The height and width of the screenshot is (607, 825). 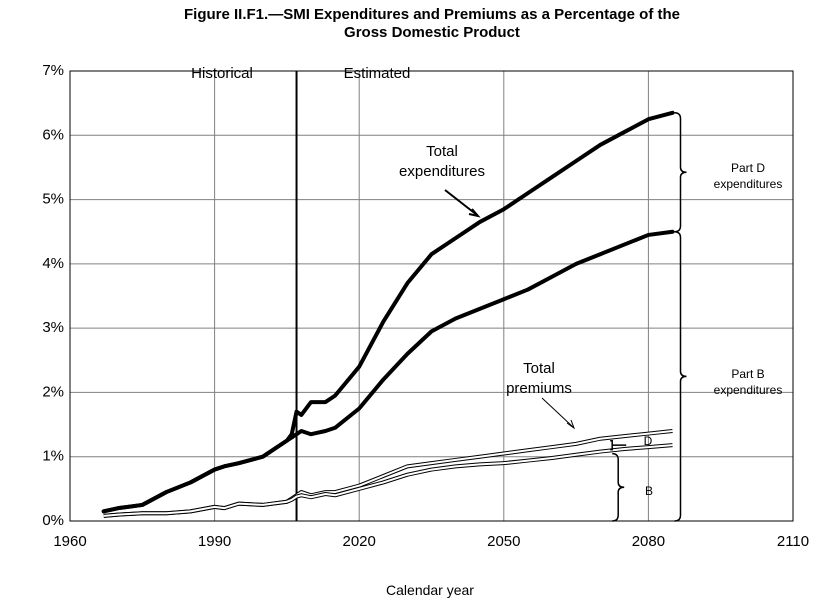 What do you see at coordinates (748, 382) in the screenshot?
I see `series-label: Part B expenditures` at bounding box center [748, 382].